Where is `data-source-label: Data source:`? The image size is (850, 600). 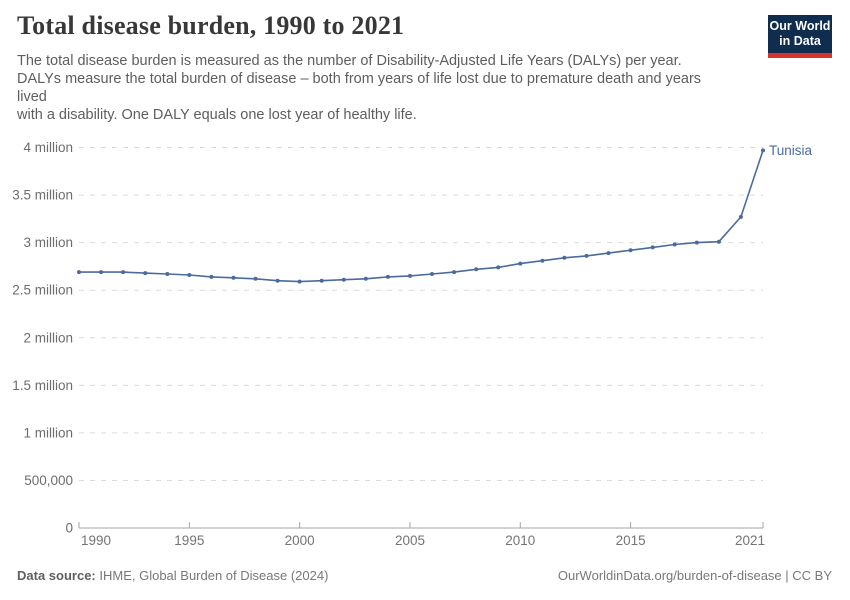
data-source-label: Data source: is located at coordinates (56, 575).